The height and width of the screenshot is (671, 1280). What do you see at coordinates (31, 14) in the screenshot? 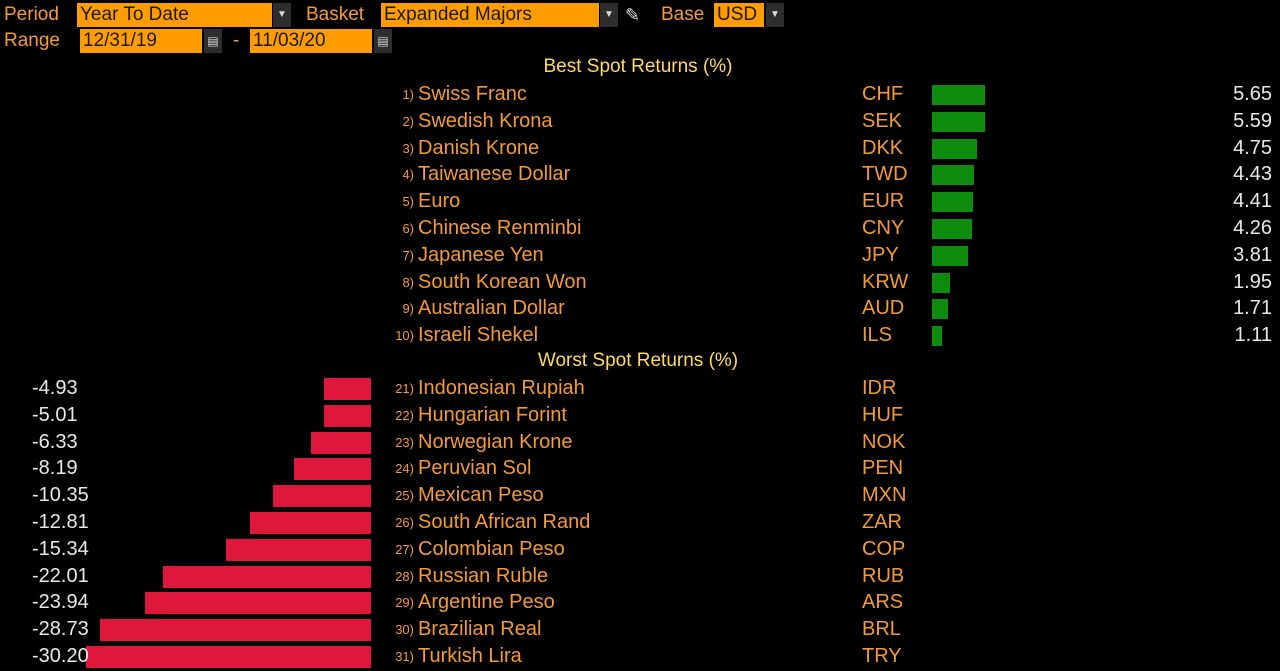
I see `period-label: Period` at bounding box center [31, 14].